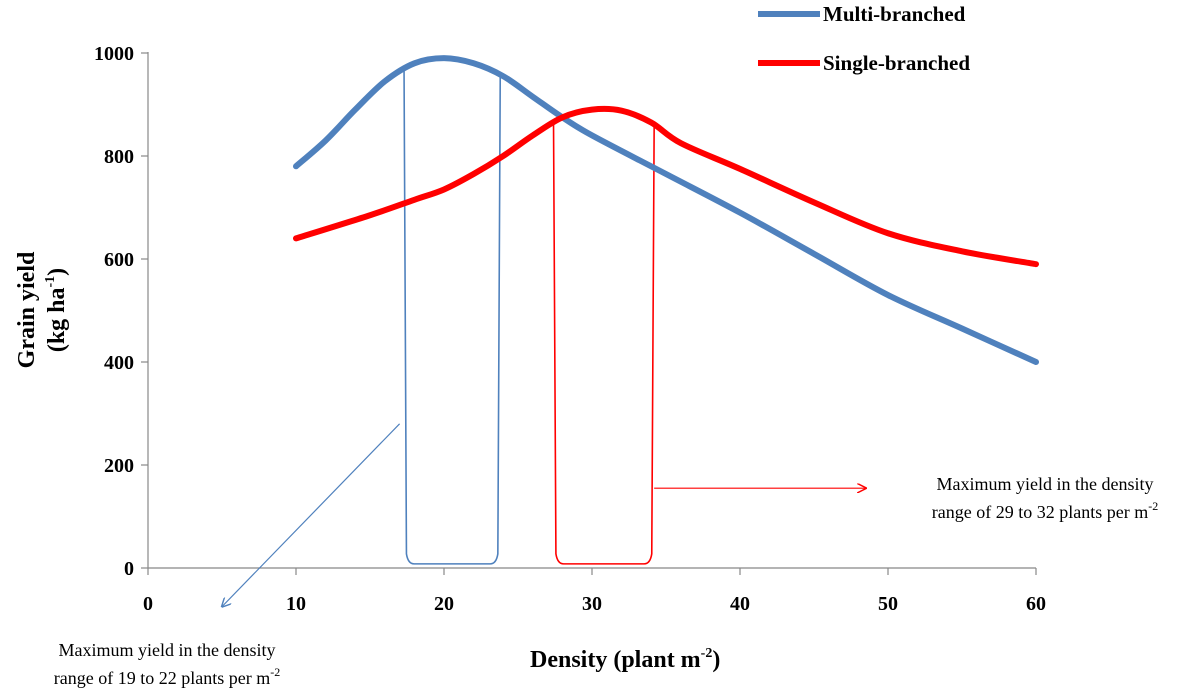 The image size is (1200, 697). What do you see at coordinates (1040, 512) in the screenshot?
I see `note-single-line2-main: range of 29 to 32 plants per m` at bounding box center [1040, 512].